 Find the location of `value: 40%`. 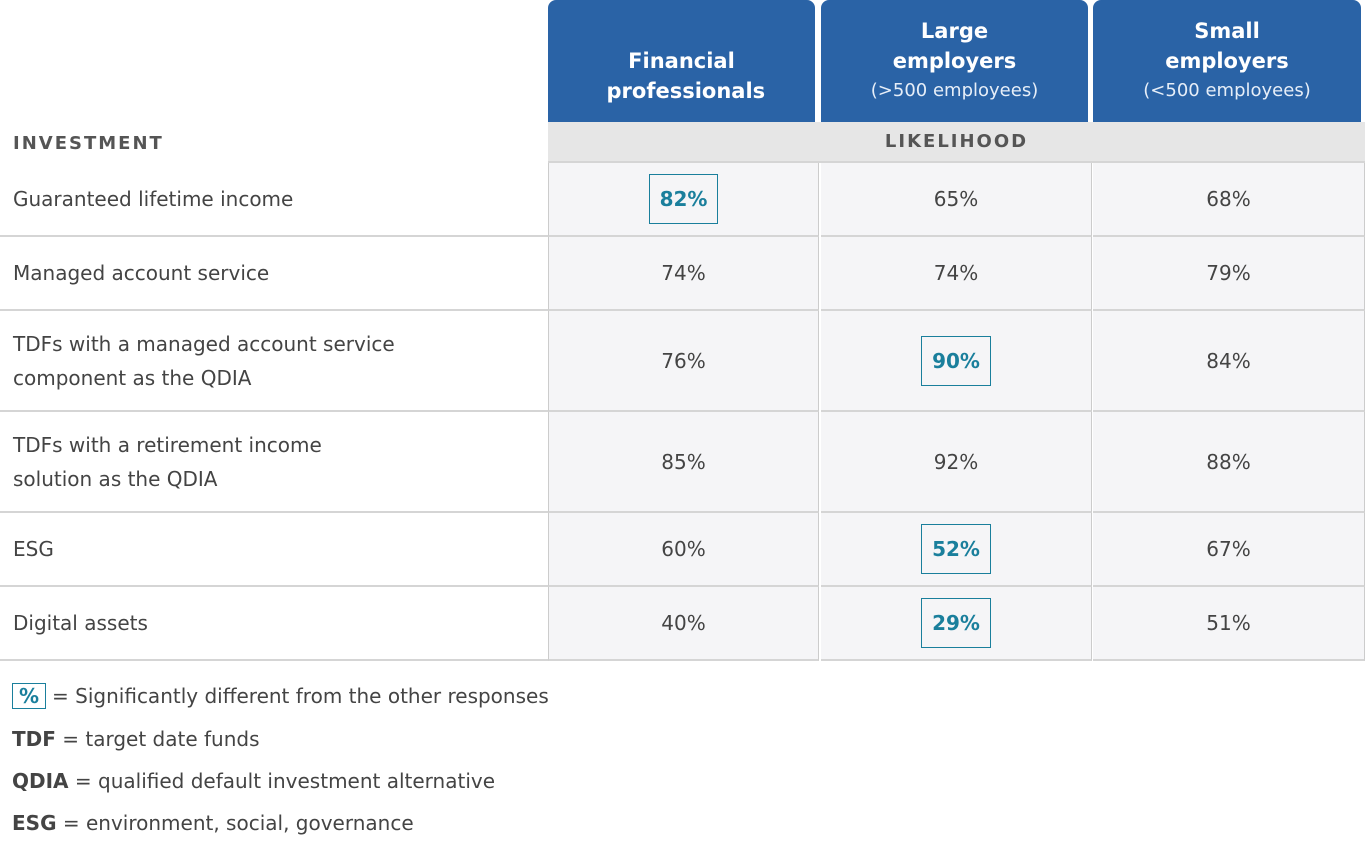

value: 40% is located at coordinates (683, 623).